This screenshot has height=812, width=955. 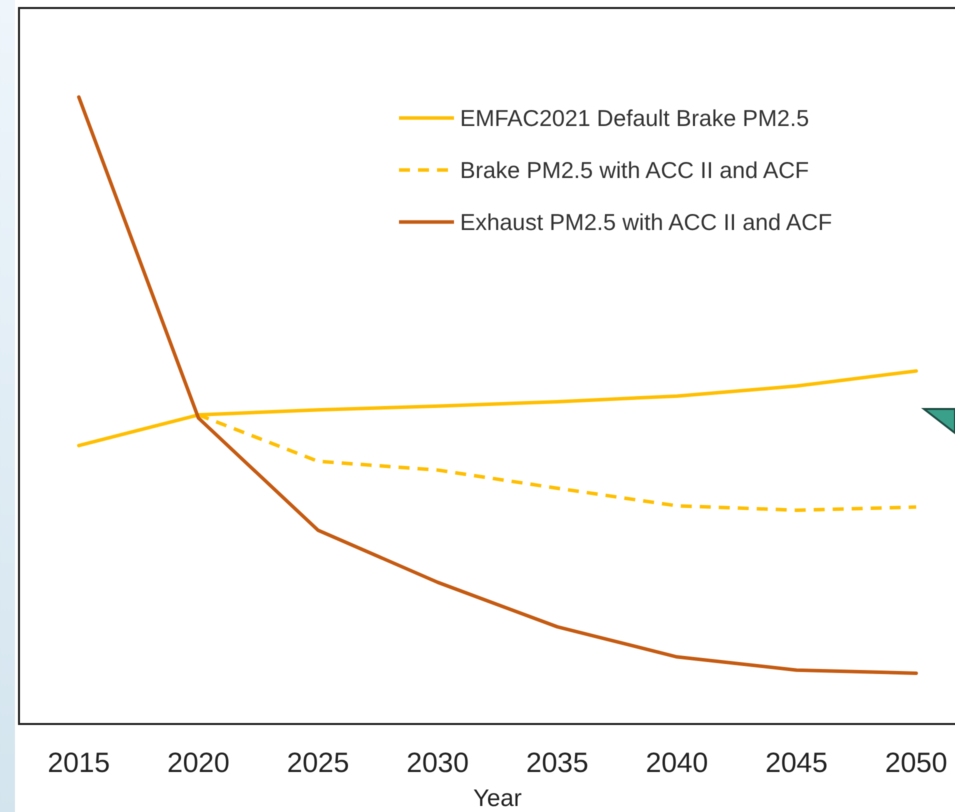 I want to click on x-tick-label: 2040, so click(x=677, y=762).